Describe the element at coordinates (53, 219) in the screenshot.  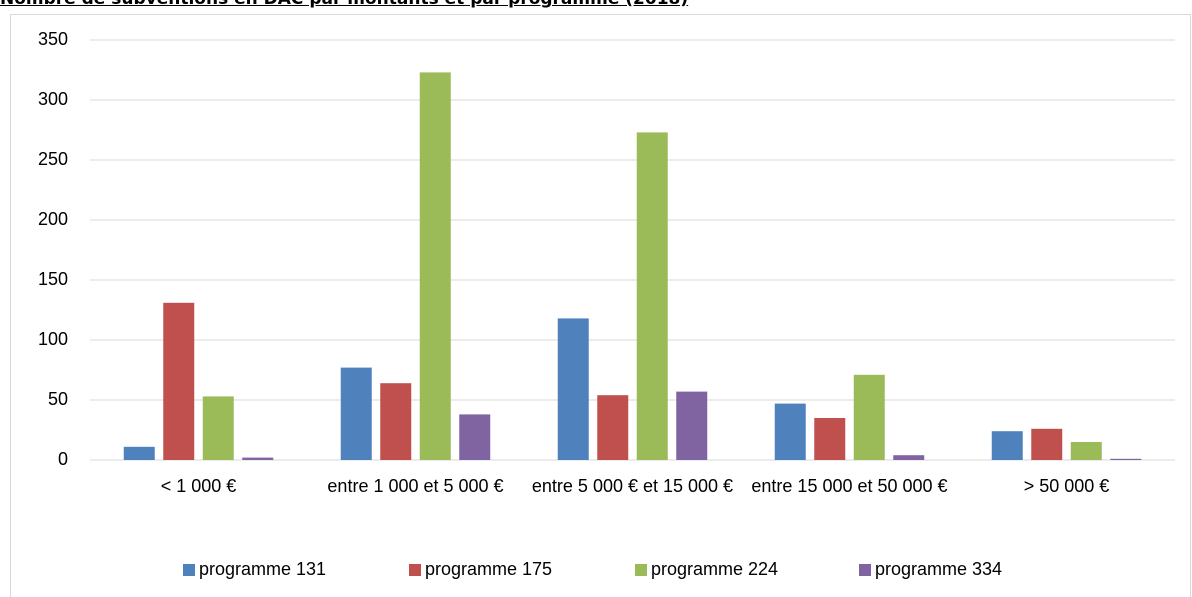
I see `y-tick-label: 200` at that location.